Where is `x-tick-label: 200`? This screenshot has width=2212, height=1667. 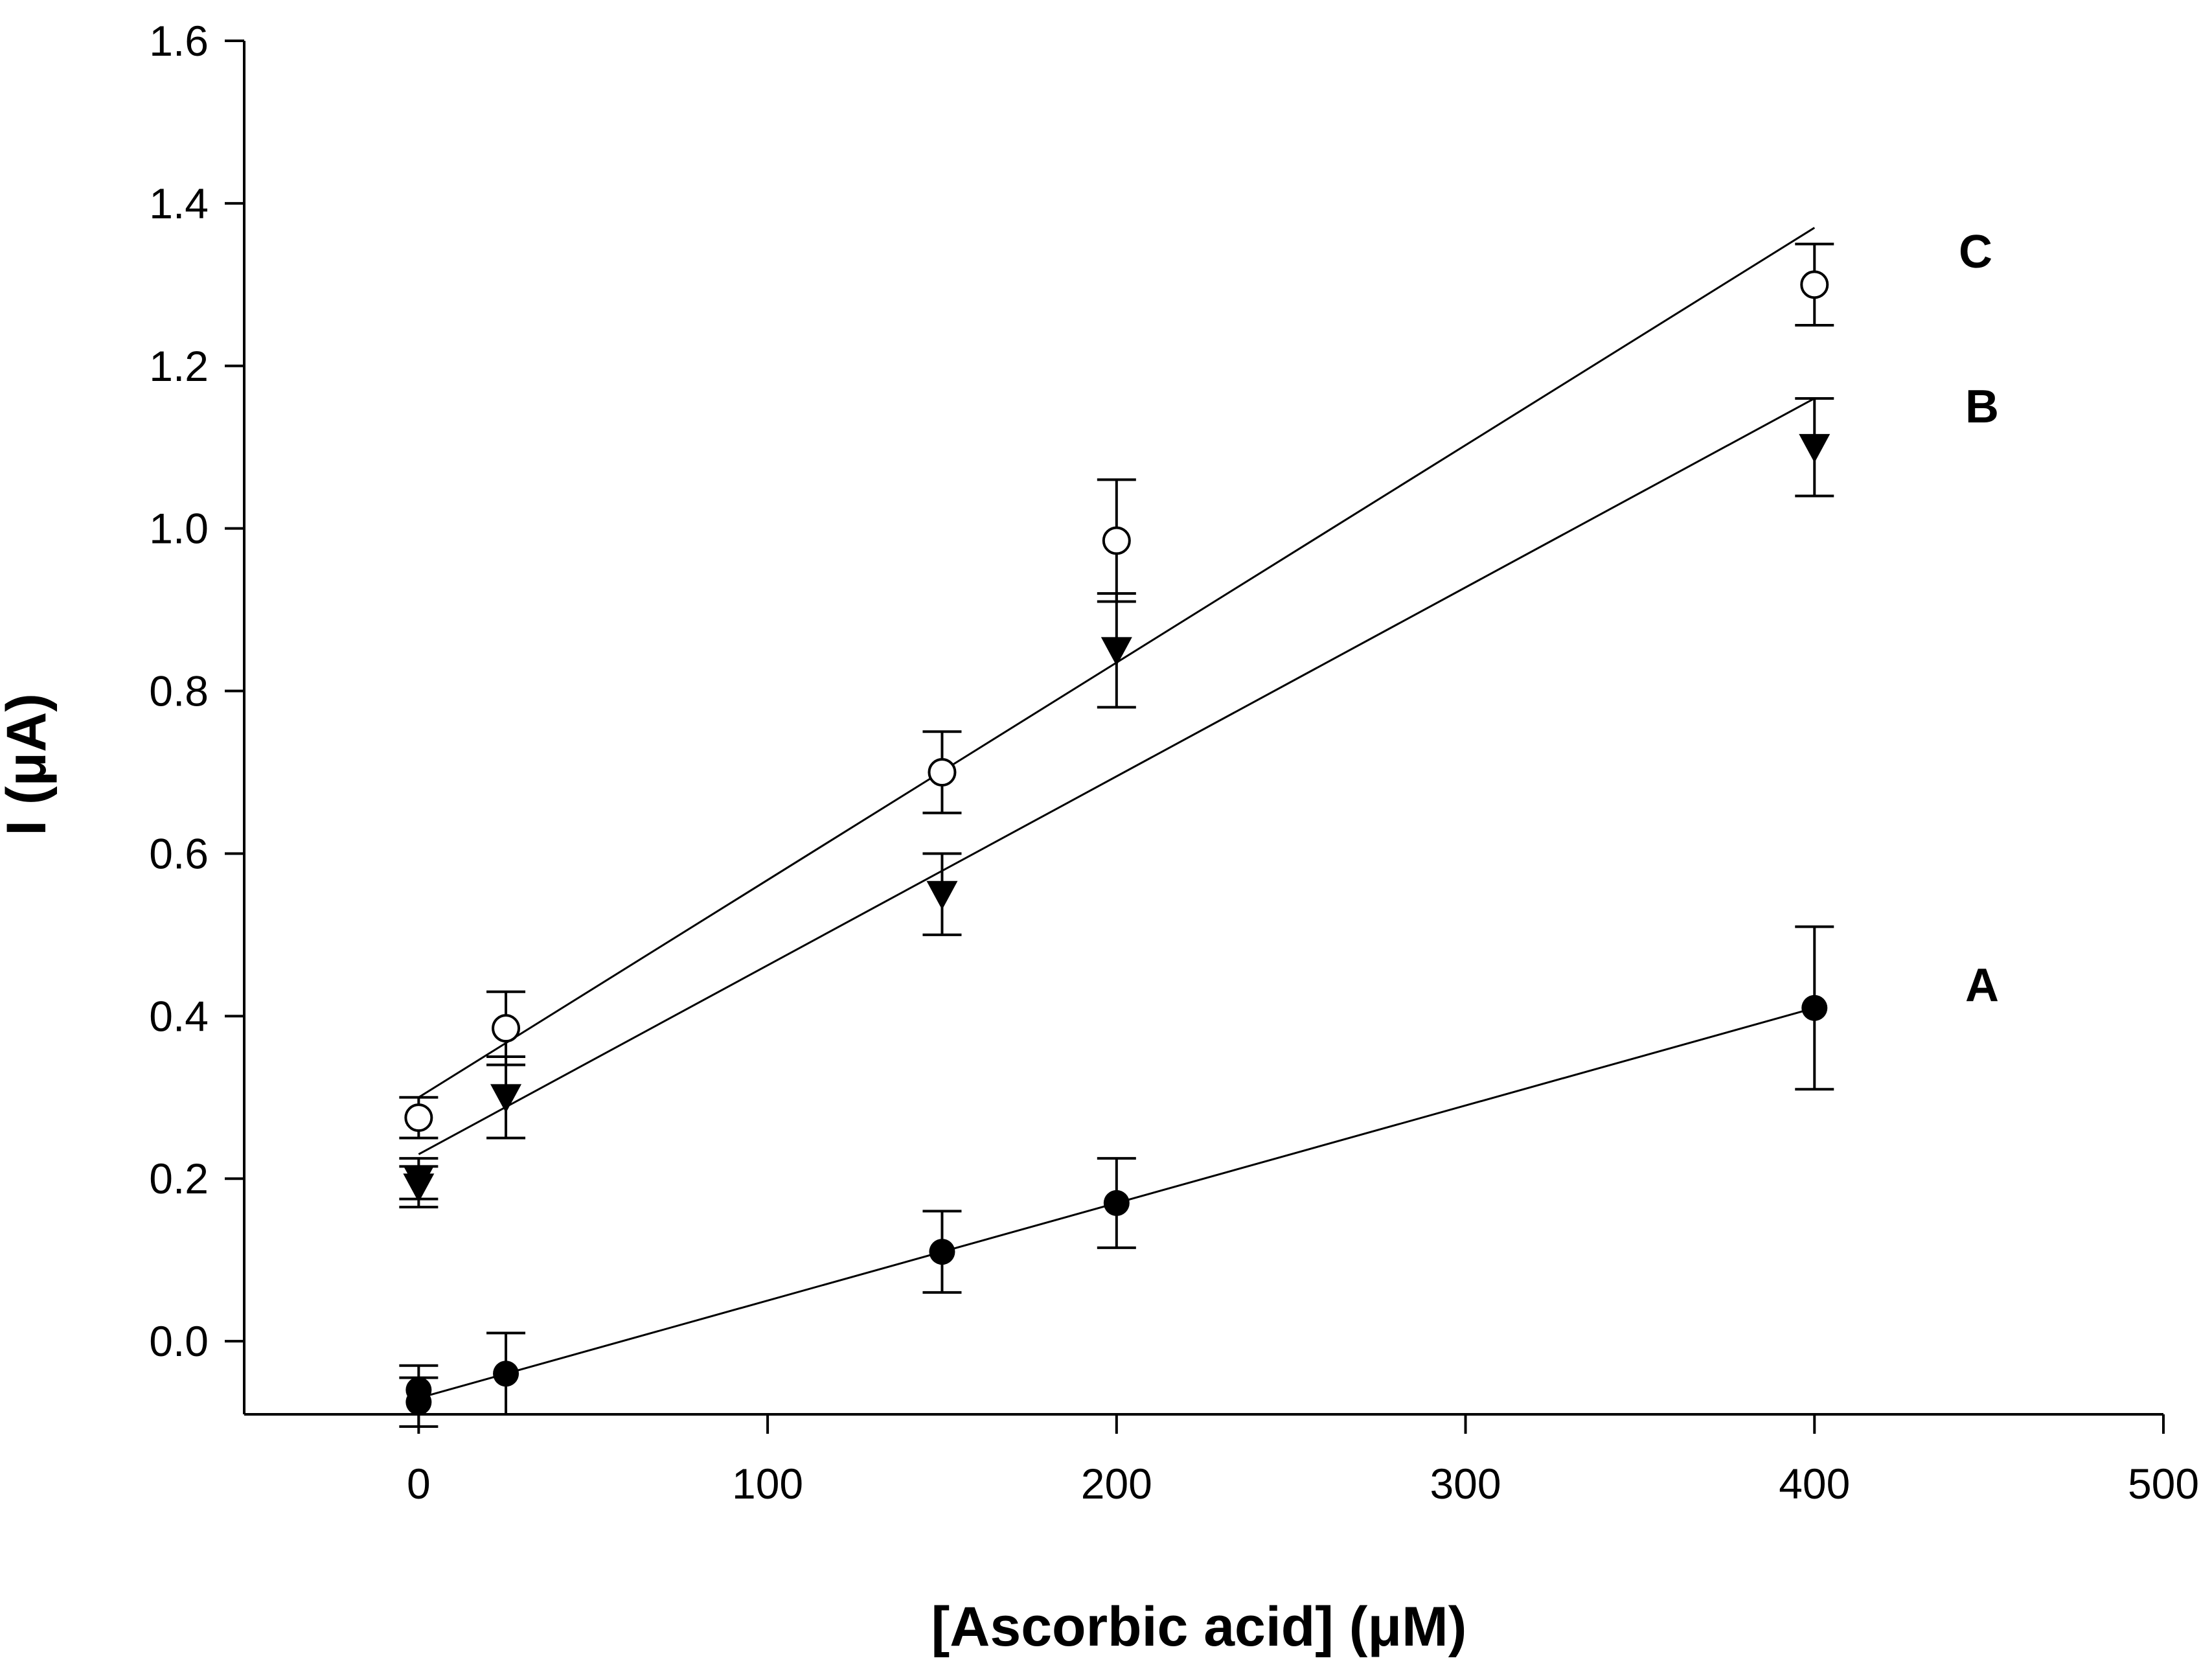 x-tick-label: 200 is located at coordinates (1116, 1484).